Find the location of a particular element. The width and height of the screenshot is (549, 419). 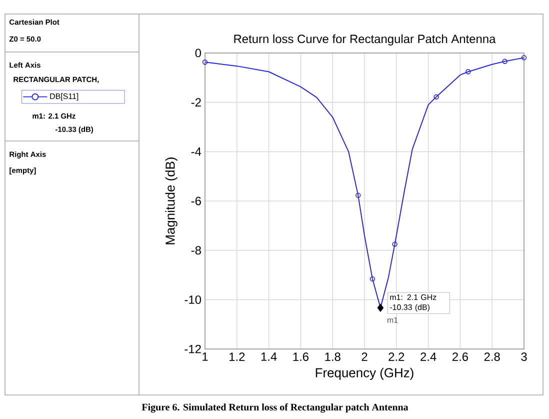

x-tick-label: 2.8 is located at coordinates (492, 356).